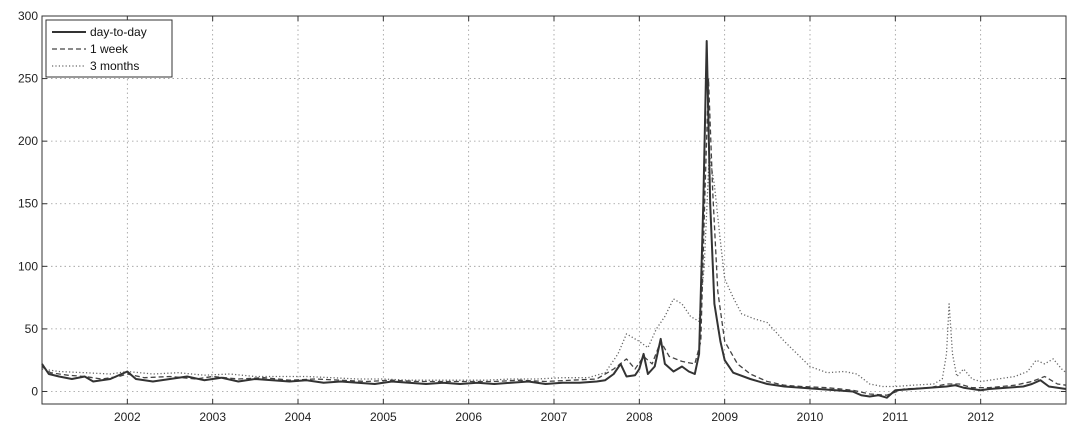  What do you see at coordinates (810, 417) in the screenshot?
I see `x-tick-label: 2010` at bounding box center [810, 417].